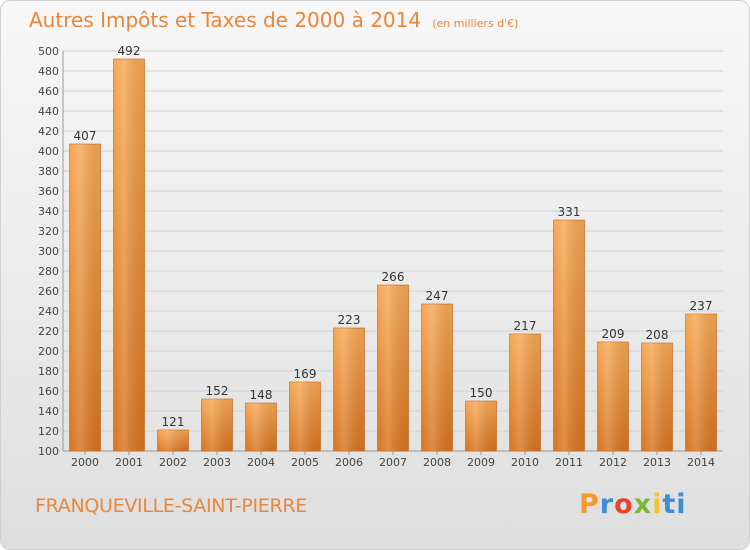  What do you see at coordinates (48, 451) in the screenshot?
I see `y-tick-label: 100` at bounding box center [48, 451].